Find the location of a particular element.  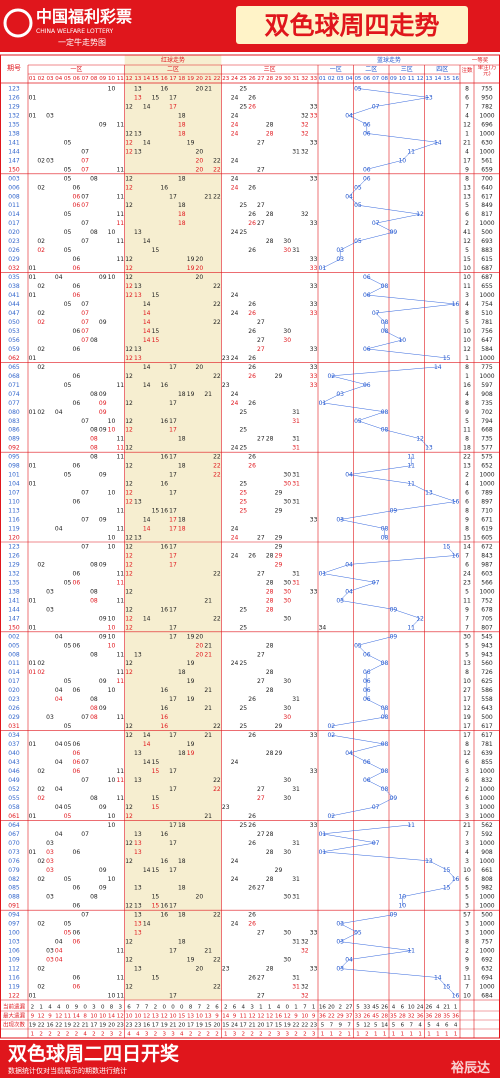

stat-value: 1 is located at coordinates (296, 1008).